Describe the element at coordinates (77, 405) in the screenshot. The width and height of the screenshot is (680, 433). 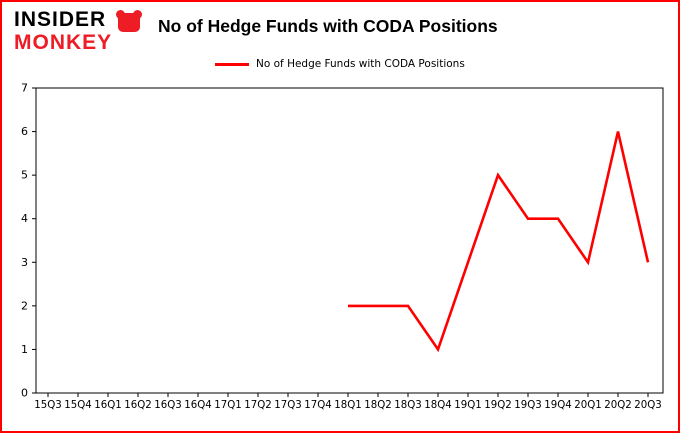
I see `x-tick-label: 15Q4` at that location.